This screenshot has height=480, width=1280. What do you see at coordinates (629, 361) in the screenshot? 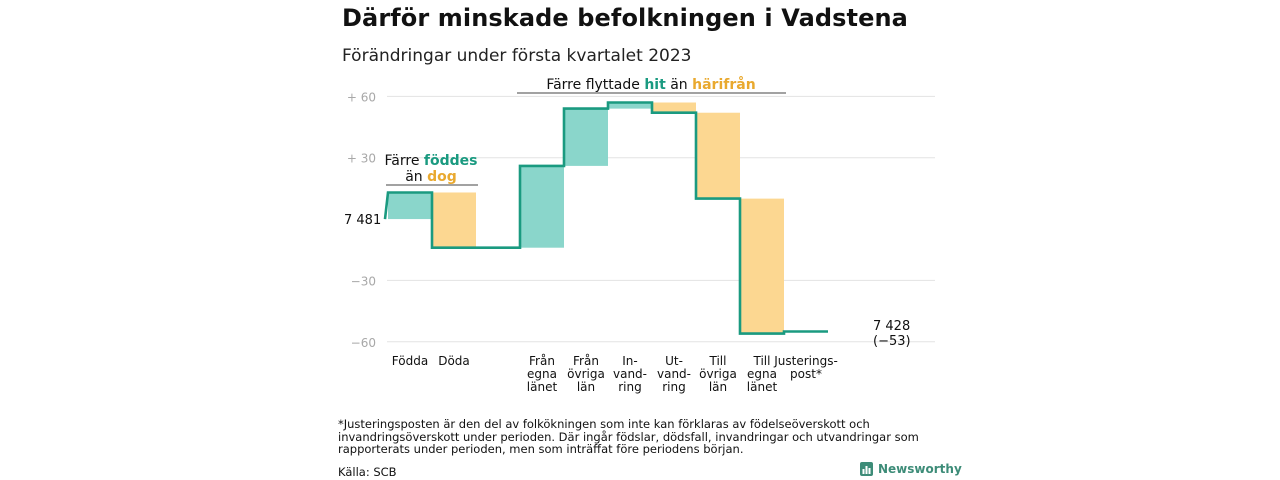
I see `category-label: In-` at bounding box center [629, 361].